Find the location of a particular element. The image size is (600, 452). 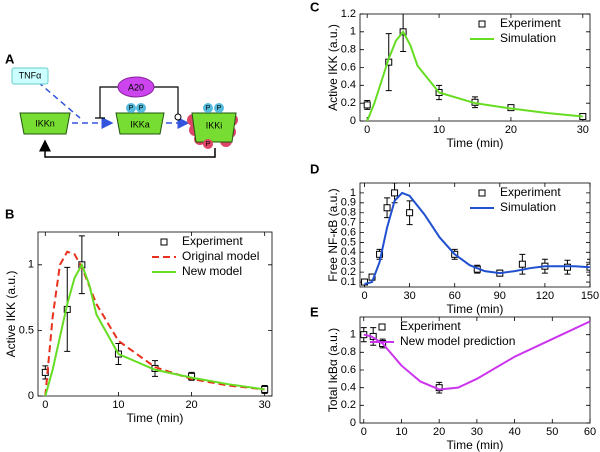

y-tick-label: 0.3 is located at coordinates (348, 262).